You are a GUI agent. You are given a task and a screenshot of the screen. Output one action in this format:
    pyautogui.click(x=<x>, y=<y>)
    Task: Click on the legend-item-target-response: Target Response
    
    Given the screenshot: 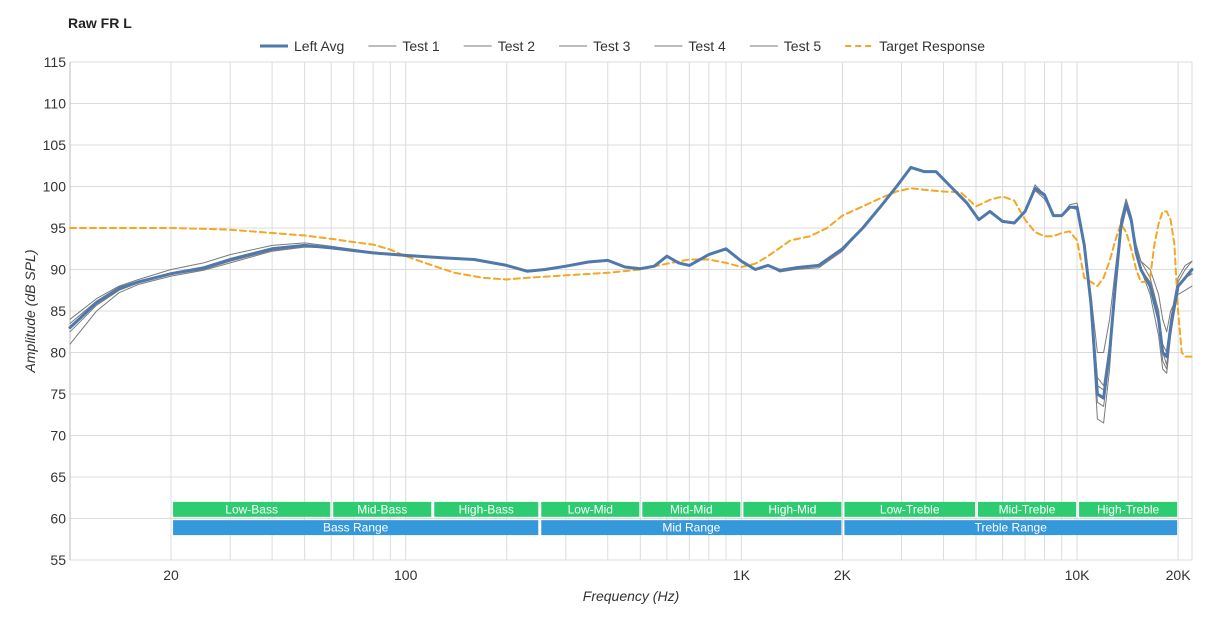 What is the action you would take?
    pyautogui.click(x=915, y=46)
    